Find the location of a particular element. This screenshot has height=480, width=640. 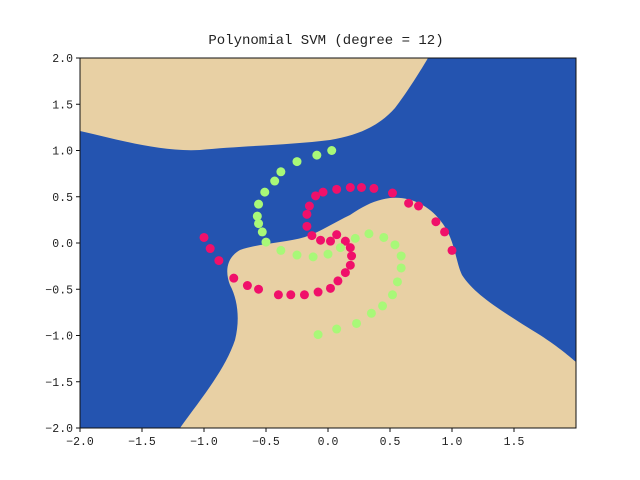

x-tick-label: −2.0 is located at coordinates (80, 442).